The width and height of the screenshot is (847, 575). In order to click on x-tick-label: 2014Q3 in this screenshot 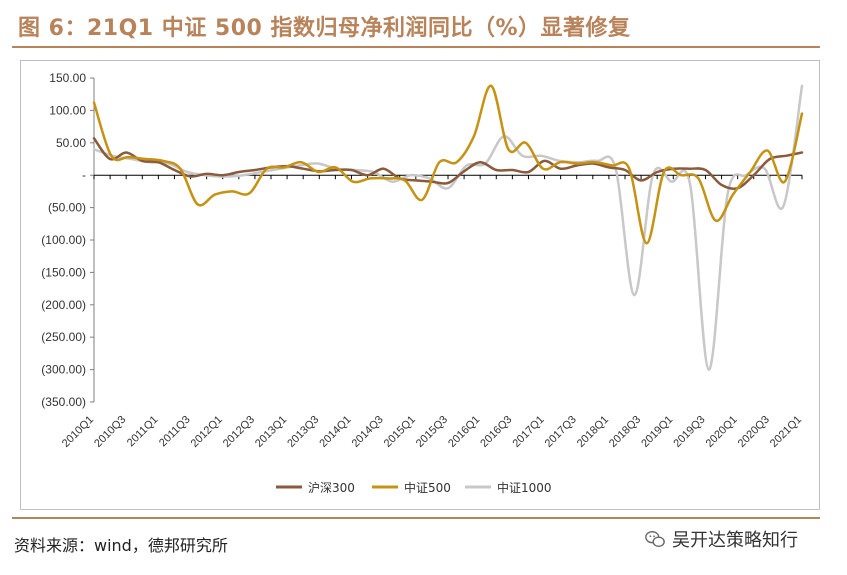, I will do `click(368, 432)`.